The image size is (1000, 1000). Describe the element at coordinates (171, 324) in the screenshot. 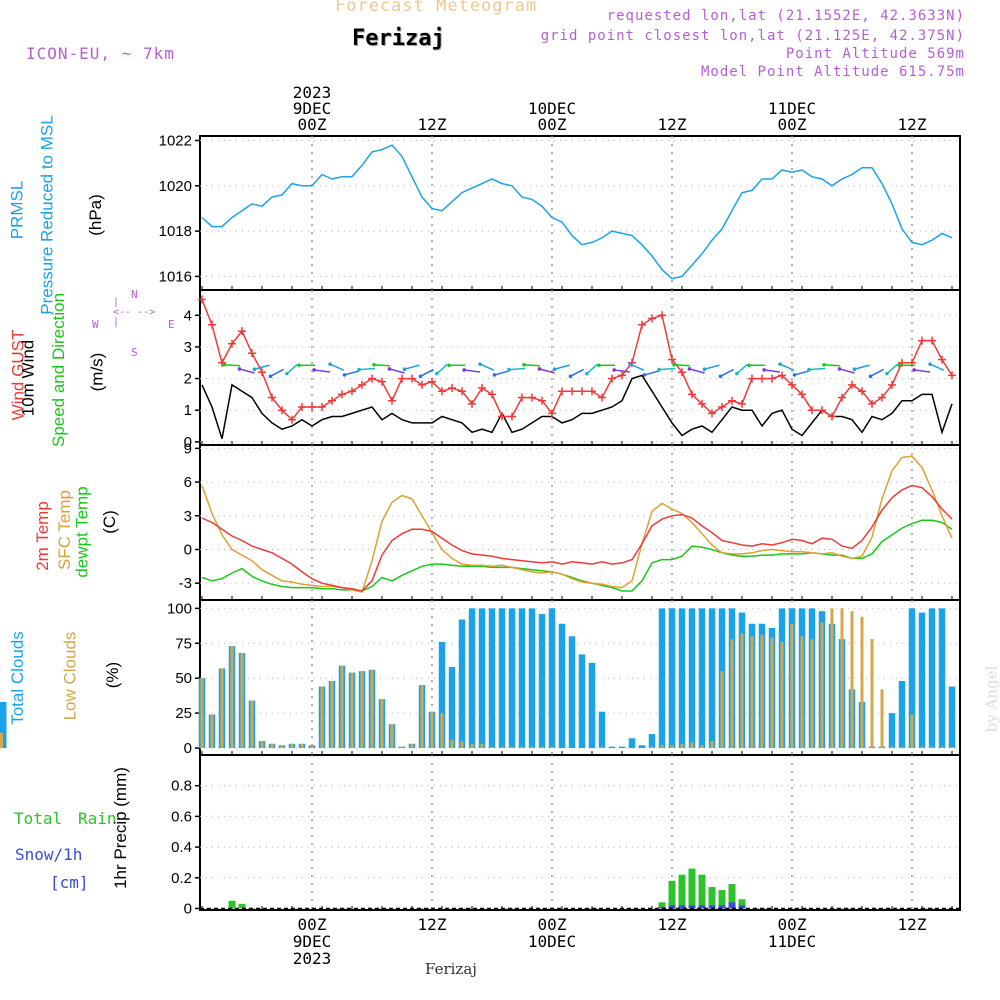

I see `compass-e-label: E` at that location.